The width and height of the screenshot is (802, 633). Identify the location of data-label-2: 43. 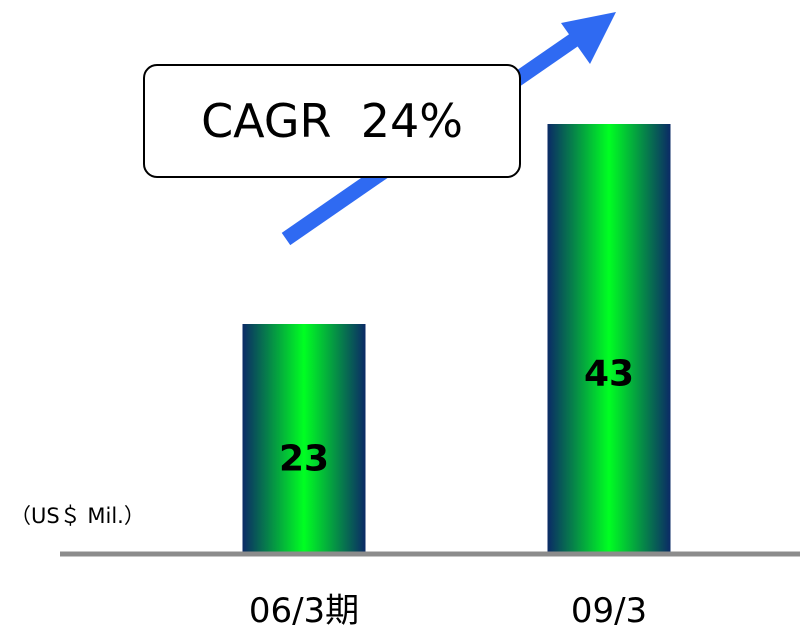
(609, 373).